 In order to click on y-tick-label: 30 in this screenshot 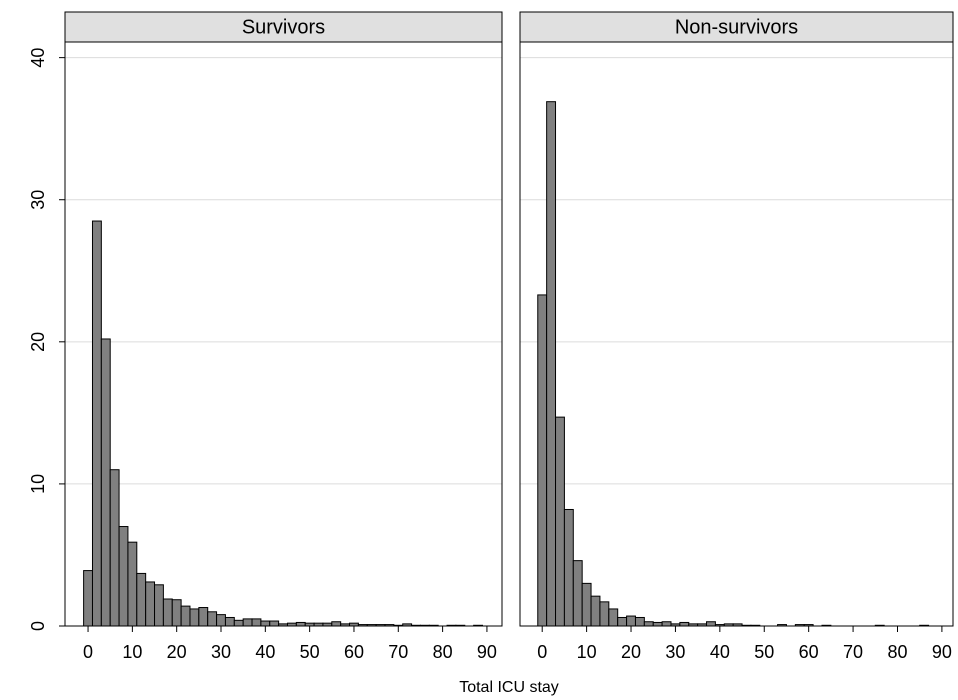, I will do `click(38, 200)`.